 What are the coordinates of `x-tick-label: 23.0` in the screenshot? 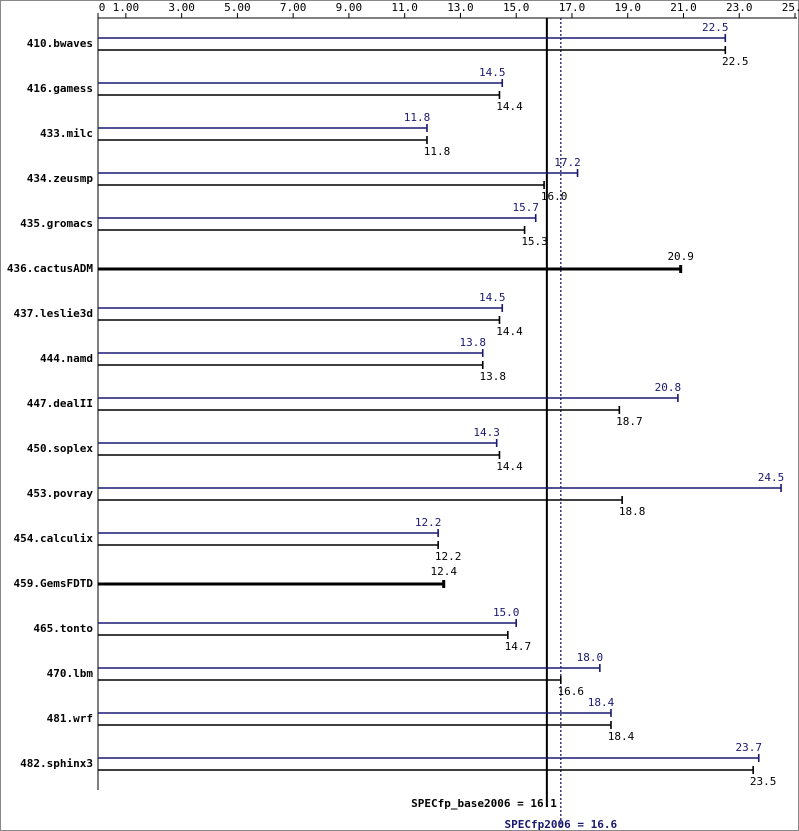 It's located at (739, 7).